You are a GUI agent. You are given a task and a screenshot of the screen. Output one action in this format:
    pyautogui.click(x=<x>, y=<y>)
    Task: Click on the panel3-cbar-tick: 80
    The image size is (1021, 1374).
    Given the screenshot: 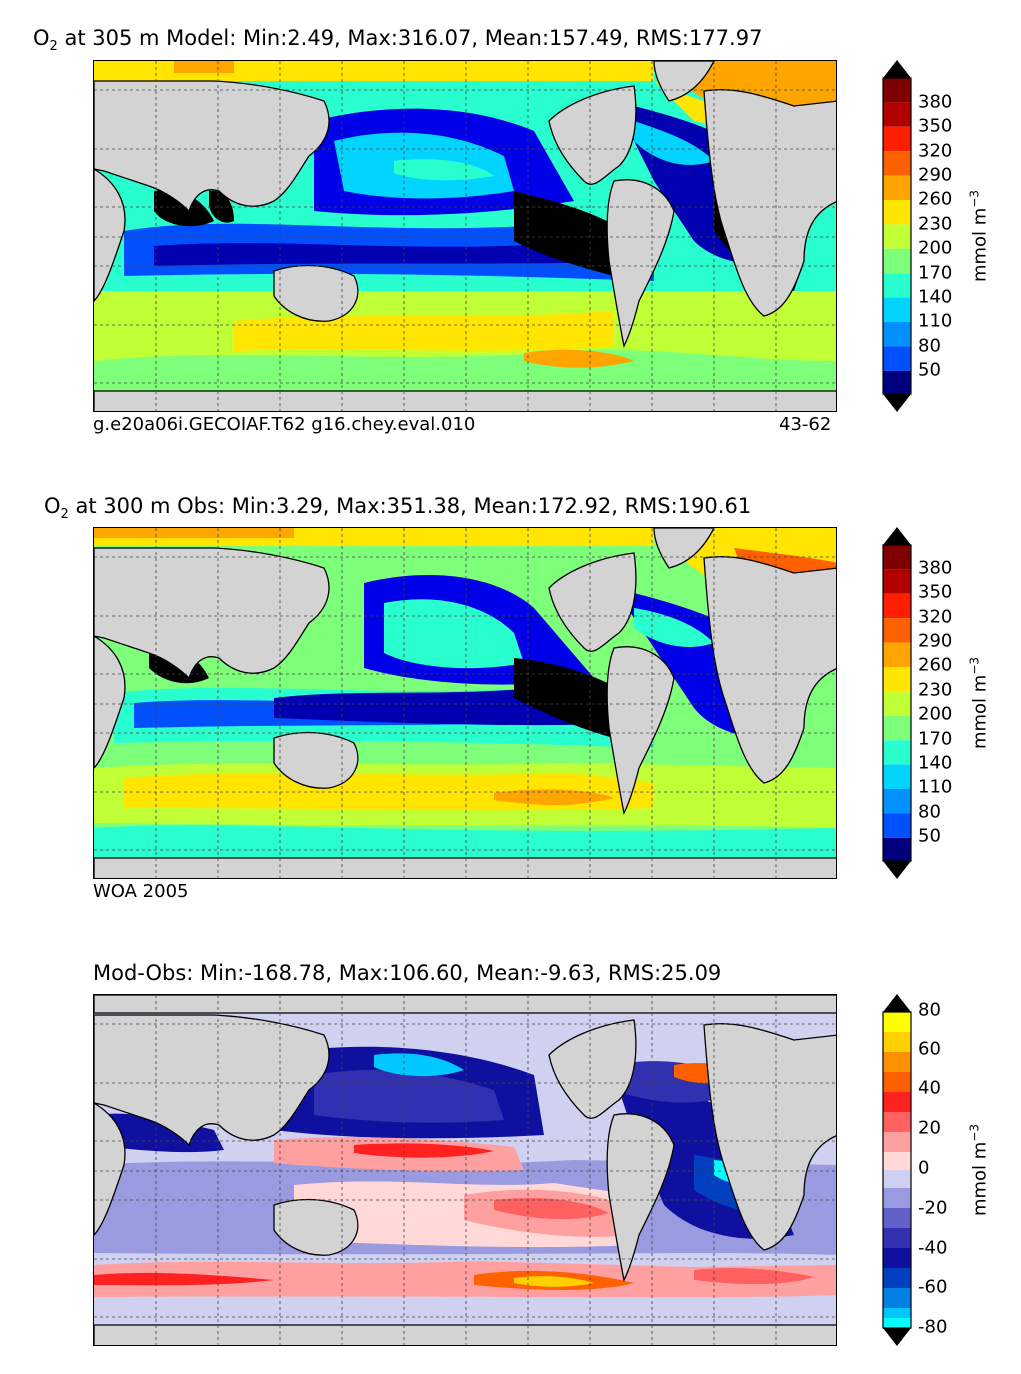 What is the action you would take?
    pyautogui.click(x=929, y=1010)
    